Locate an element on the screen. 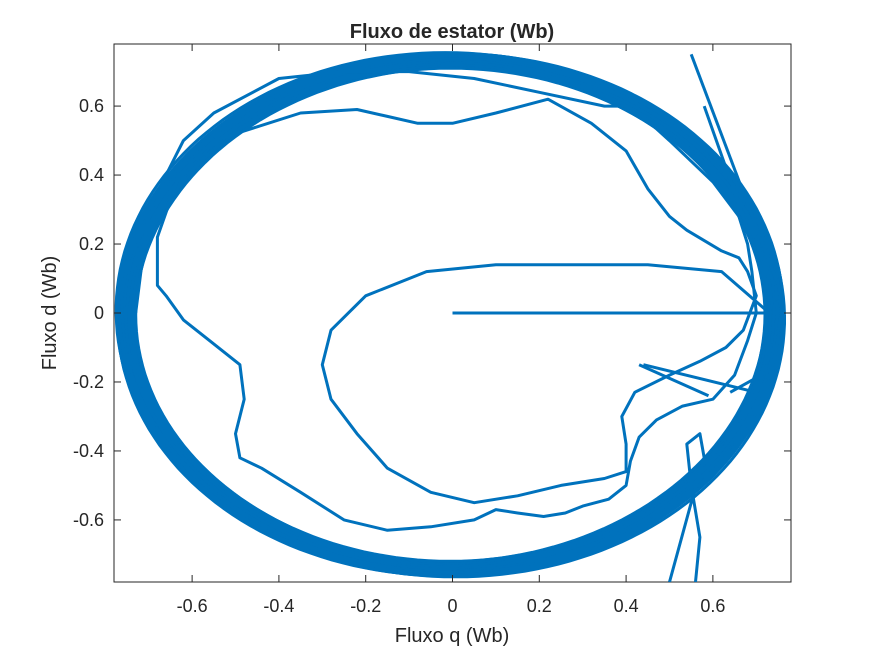 The height and width of the screenshot is (656, 875). y-tick-label: 0.4 is located at coordinates (91, 175).